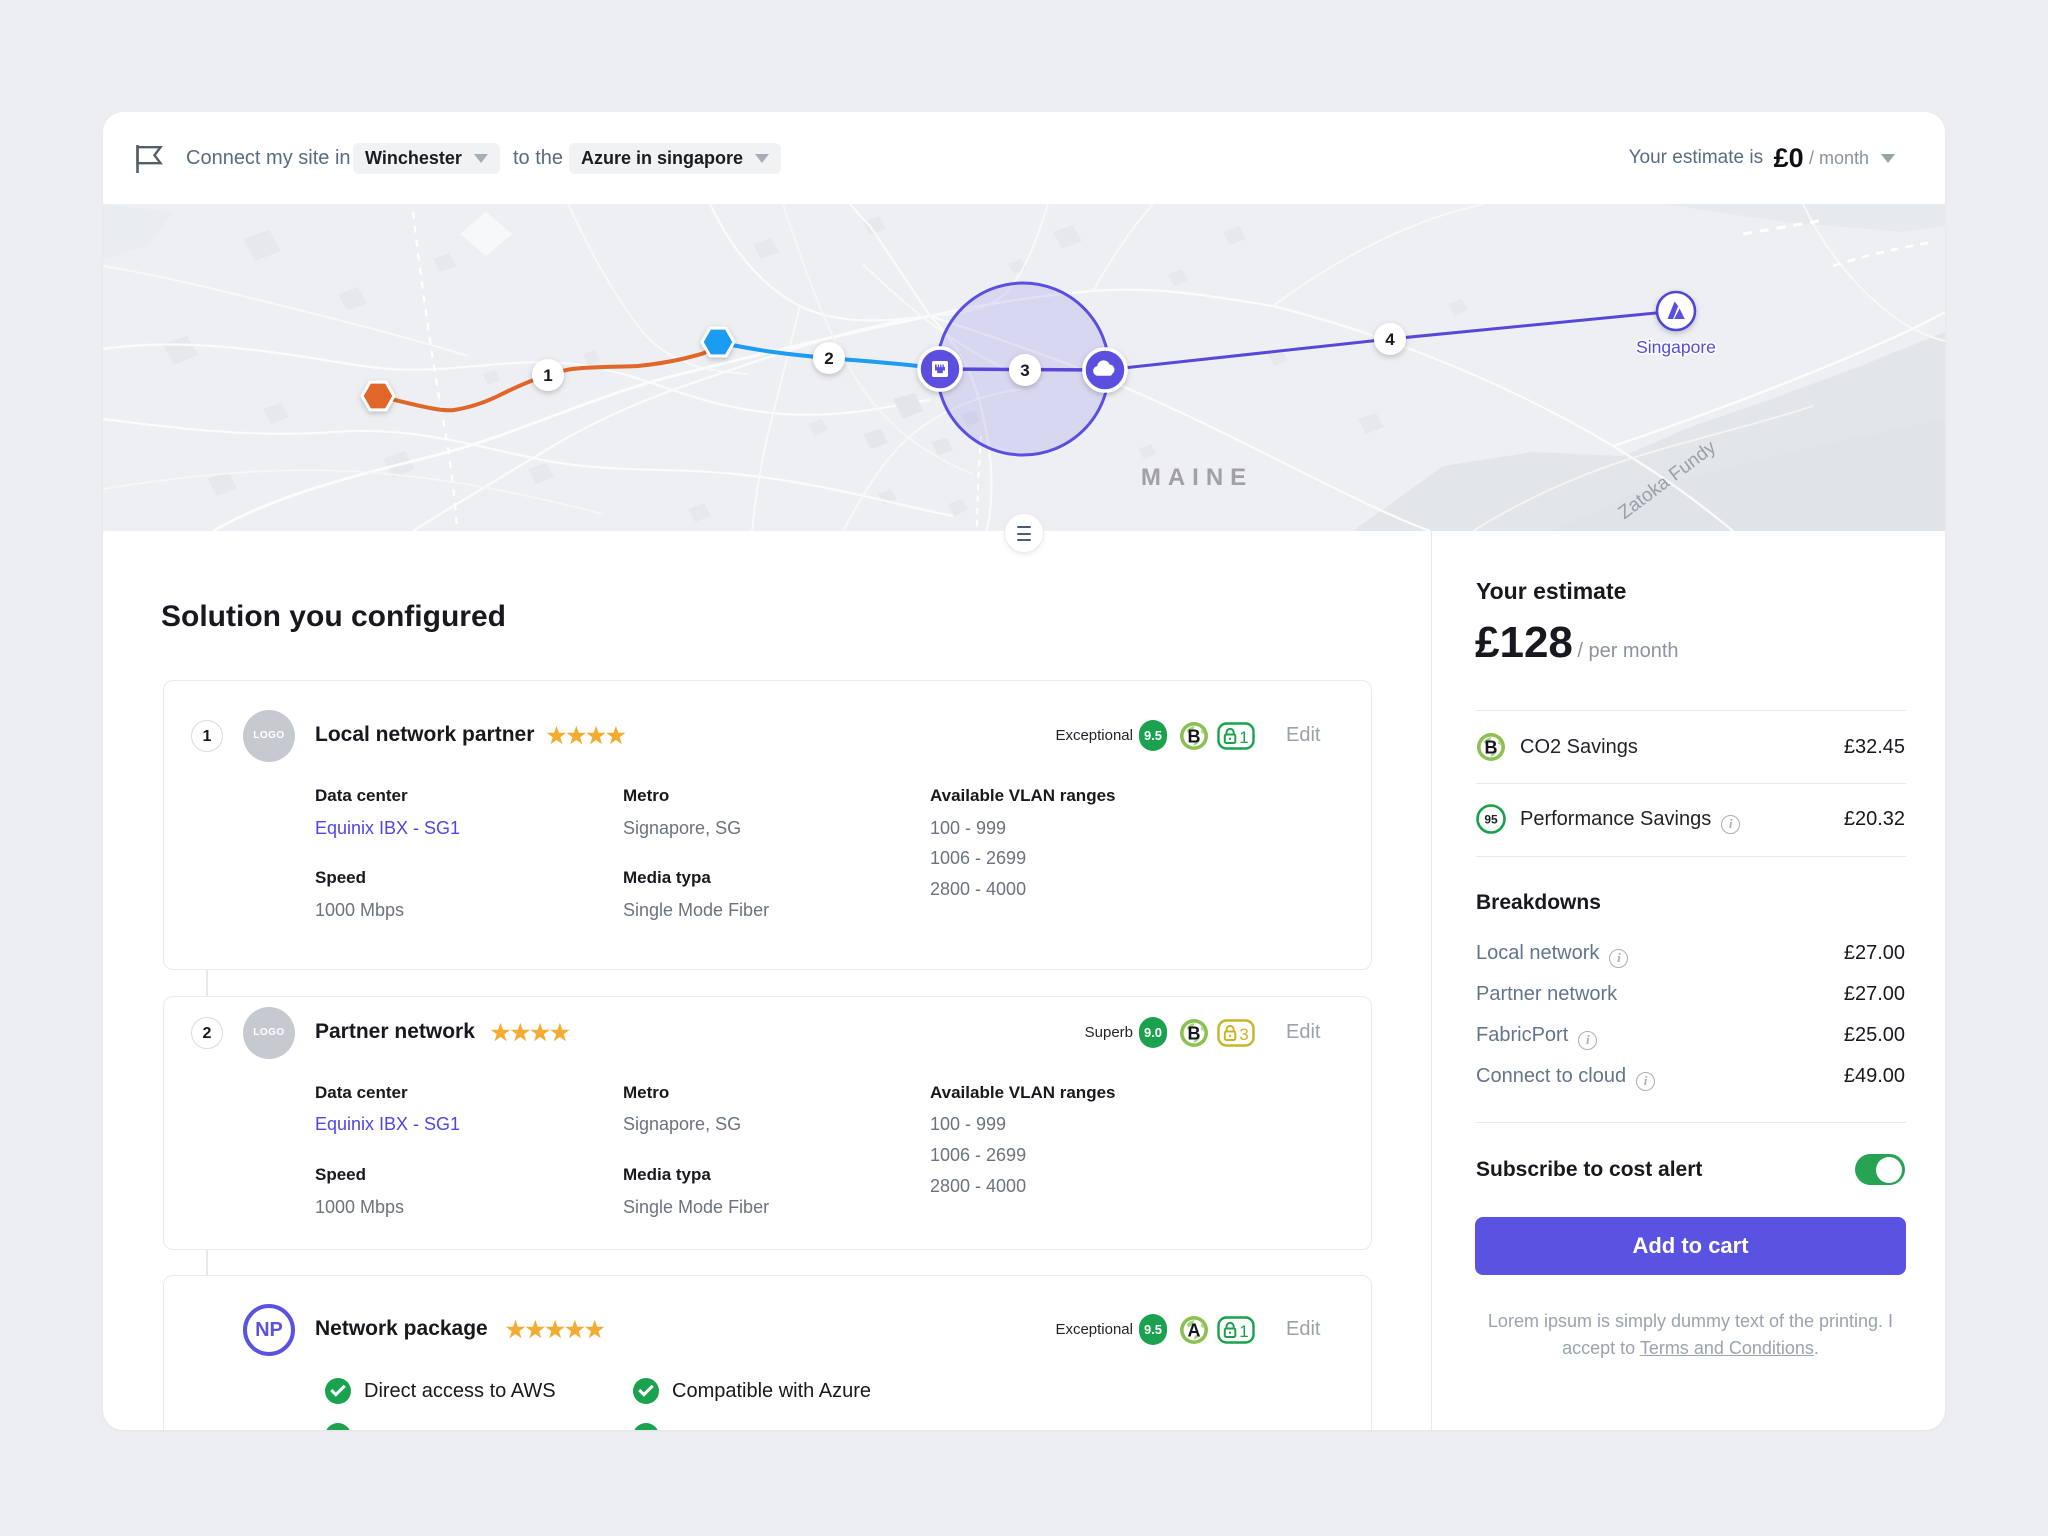  What do you see at coordinates (1194, 1331) in the screenshot?
I see `svg-text: A` at bounding box center [1194, 1331].